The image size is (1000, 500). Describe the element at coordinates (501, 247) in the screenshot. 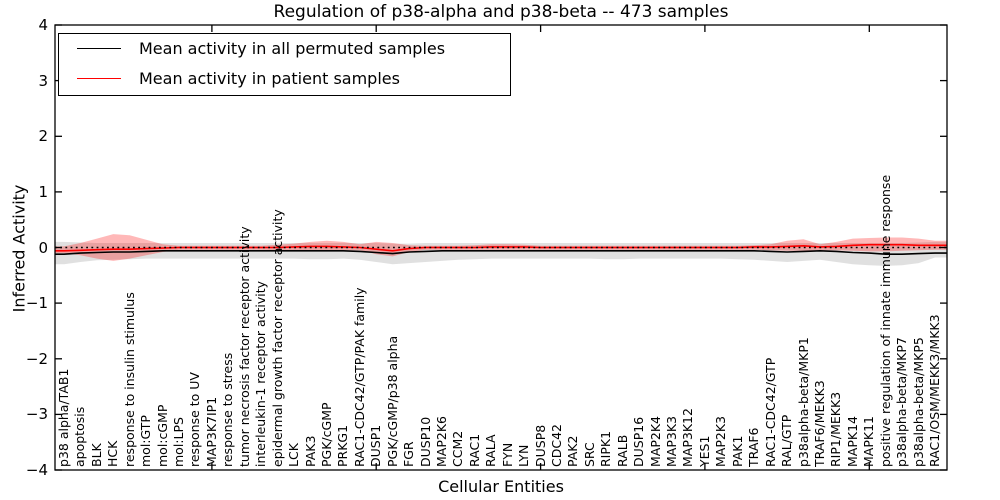

I see `patient-mean-line` at that location.